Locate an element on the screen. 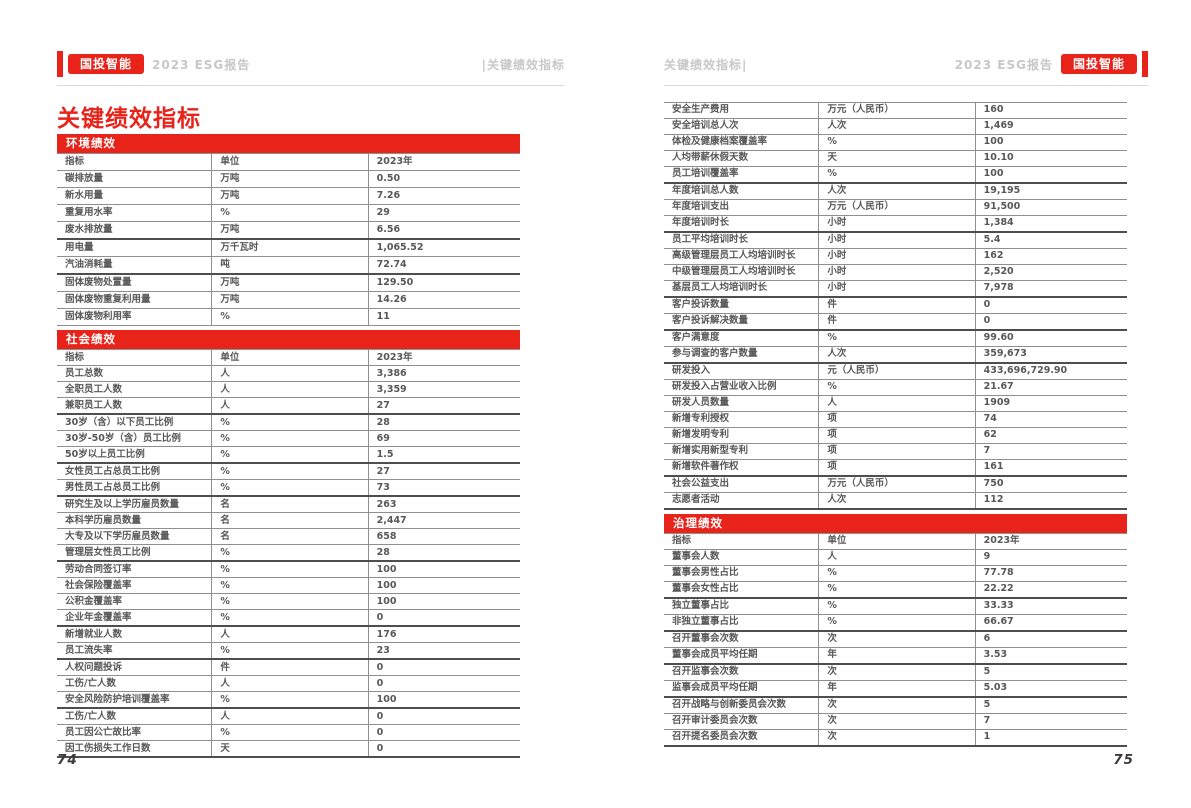 The height and width of the screenshot is (808, 1191). value-cell: 1,469 is located at coordinates (1050, 126).